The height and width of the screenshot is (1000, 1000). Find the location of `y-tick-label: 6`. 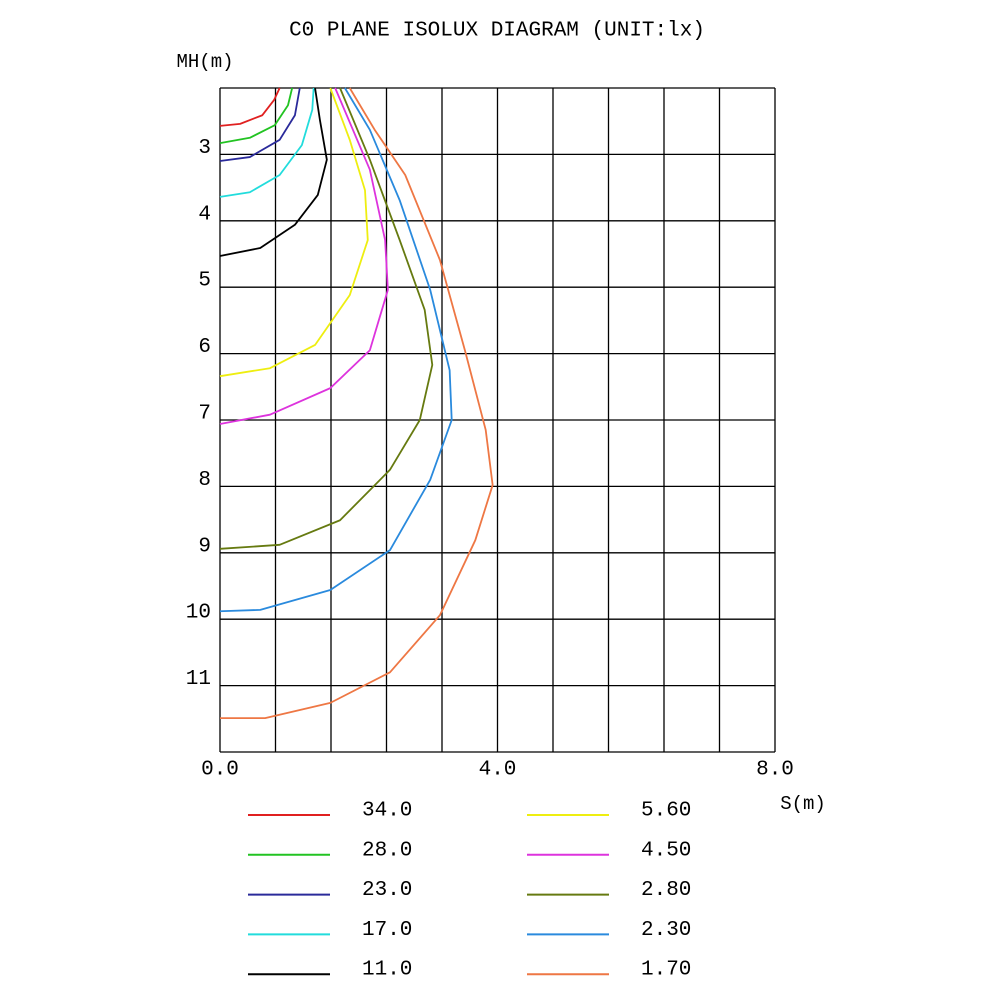

y-tick-label: 6 is located at coordinates (204, 347).